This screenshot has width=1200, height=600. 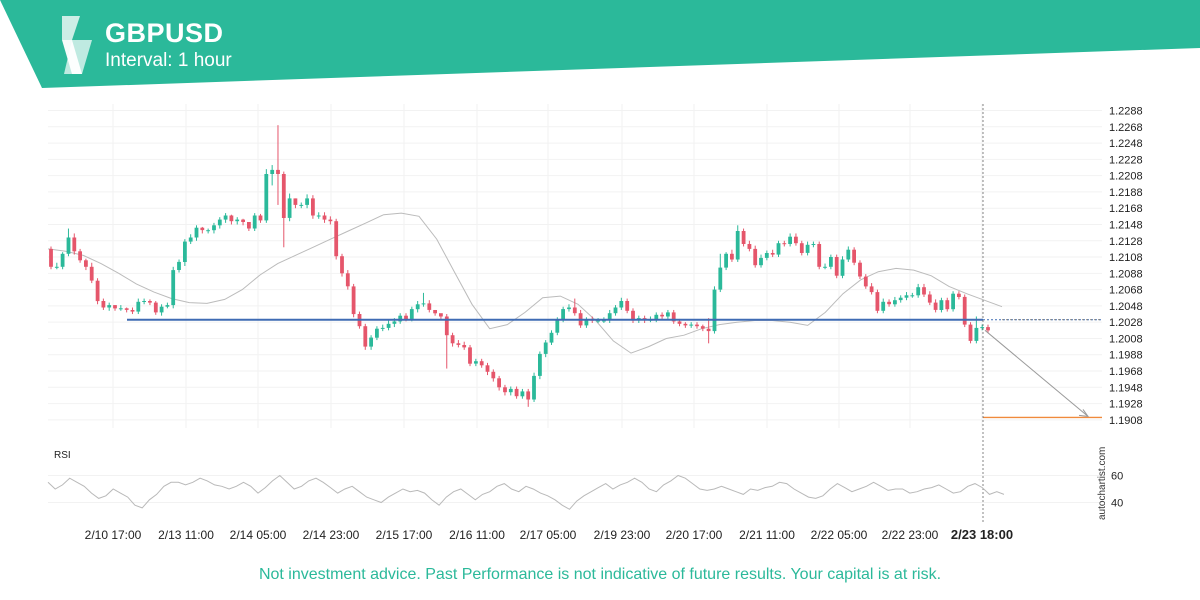 What do you see at coordinates (1084, 413) in the screenshot?
I see `projection-arrow-head` at bounding box center [1084, 413].